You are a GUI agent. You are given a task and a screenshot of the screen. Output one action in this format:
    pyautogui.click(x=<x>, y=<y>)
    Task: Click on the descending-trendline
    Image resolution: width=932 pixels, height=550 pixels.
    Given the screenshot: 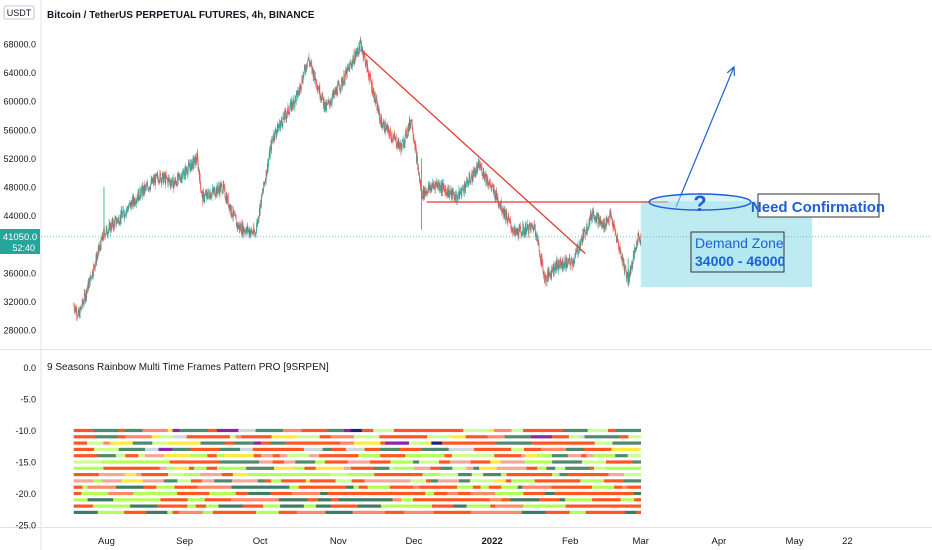 What is the action you would take?
    pyautogui.click(x=473, y=151)
    